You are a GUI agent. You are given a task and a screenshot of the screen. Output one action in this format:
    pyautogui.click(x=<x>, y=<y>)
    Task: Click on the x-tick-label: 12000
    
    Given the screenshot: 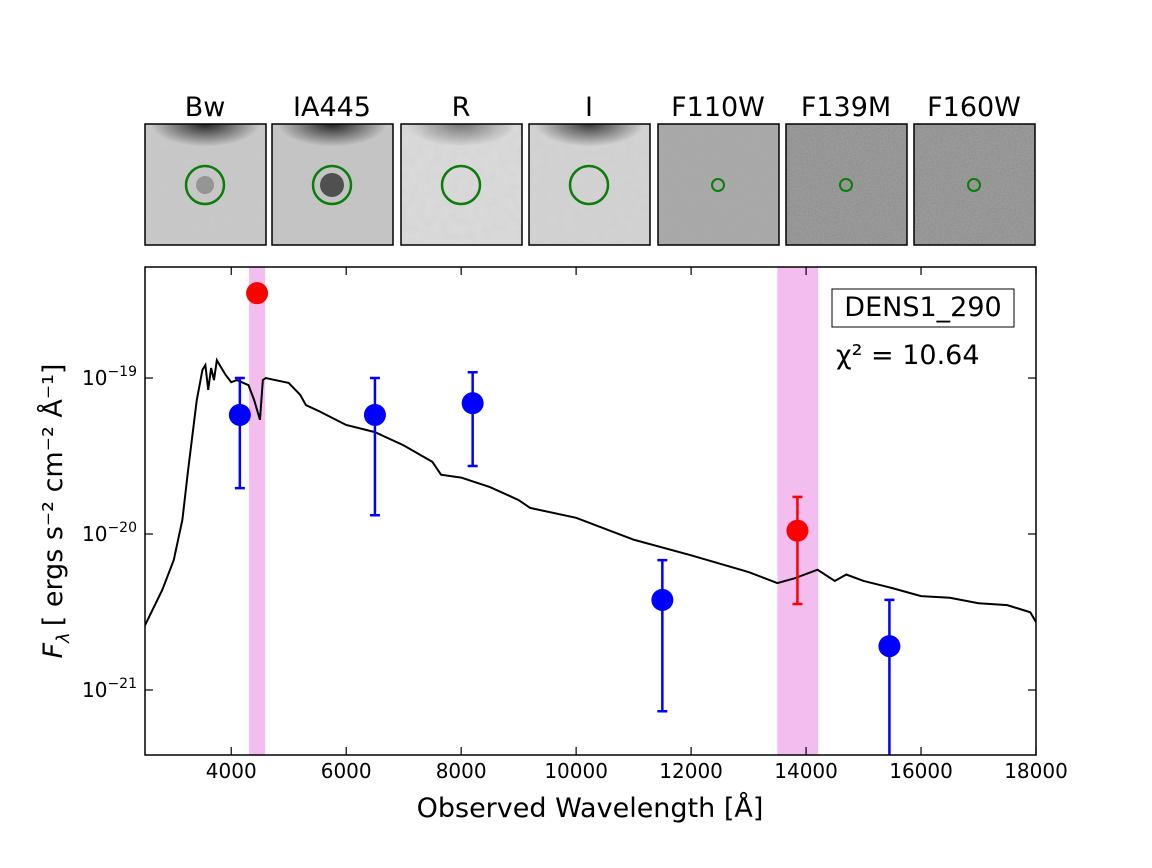 What is the action you would take?
    pyautogui.click(x=691, y=771)
    